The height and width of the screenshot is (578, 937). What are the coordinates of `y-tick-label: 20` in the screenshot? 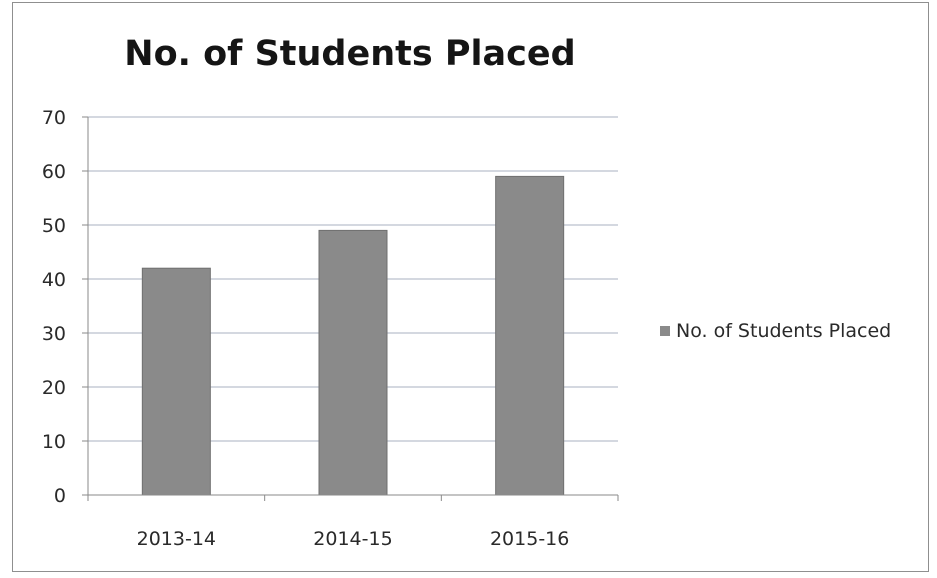 It's located at (54, 388).